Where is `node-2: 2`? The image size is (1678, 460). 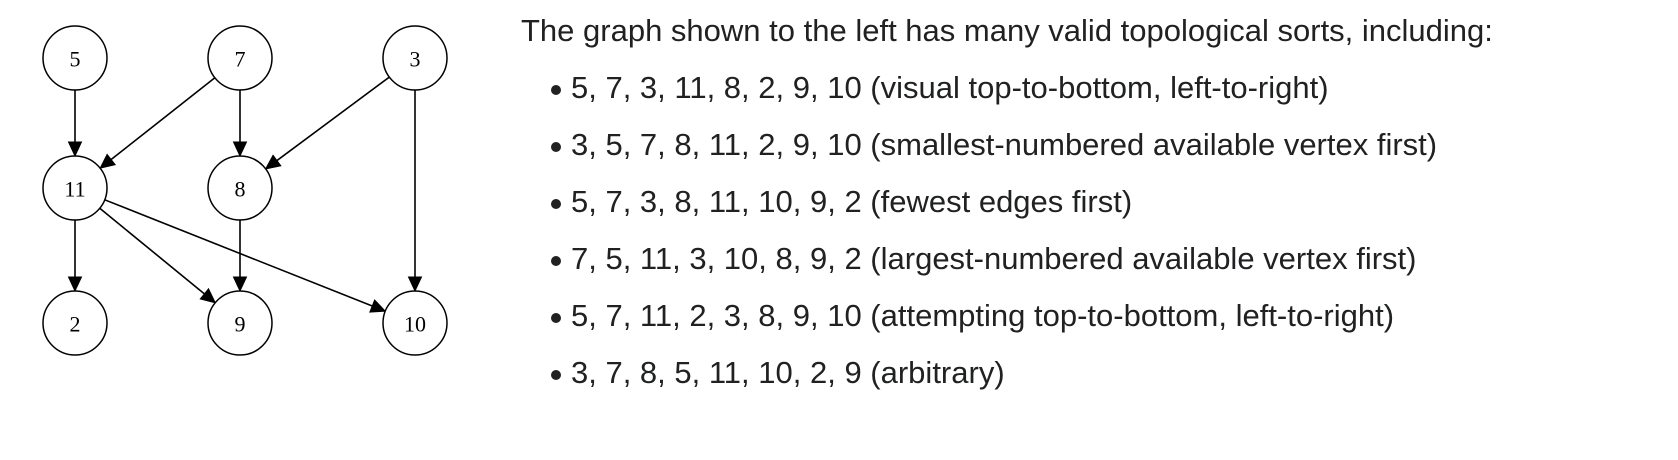 node-2: 2 is located at coordinates (75, 323).